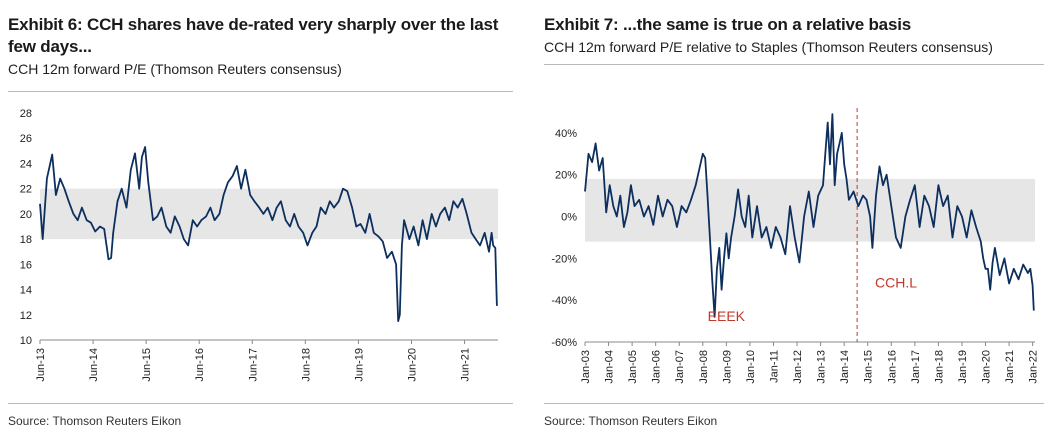 The width and height of the screenshot is (1051, 437). Describe the element at coordinates (822, 367) in the screenshot. I see `x-tick-label: Jan-13` at that location.